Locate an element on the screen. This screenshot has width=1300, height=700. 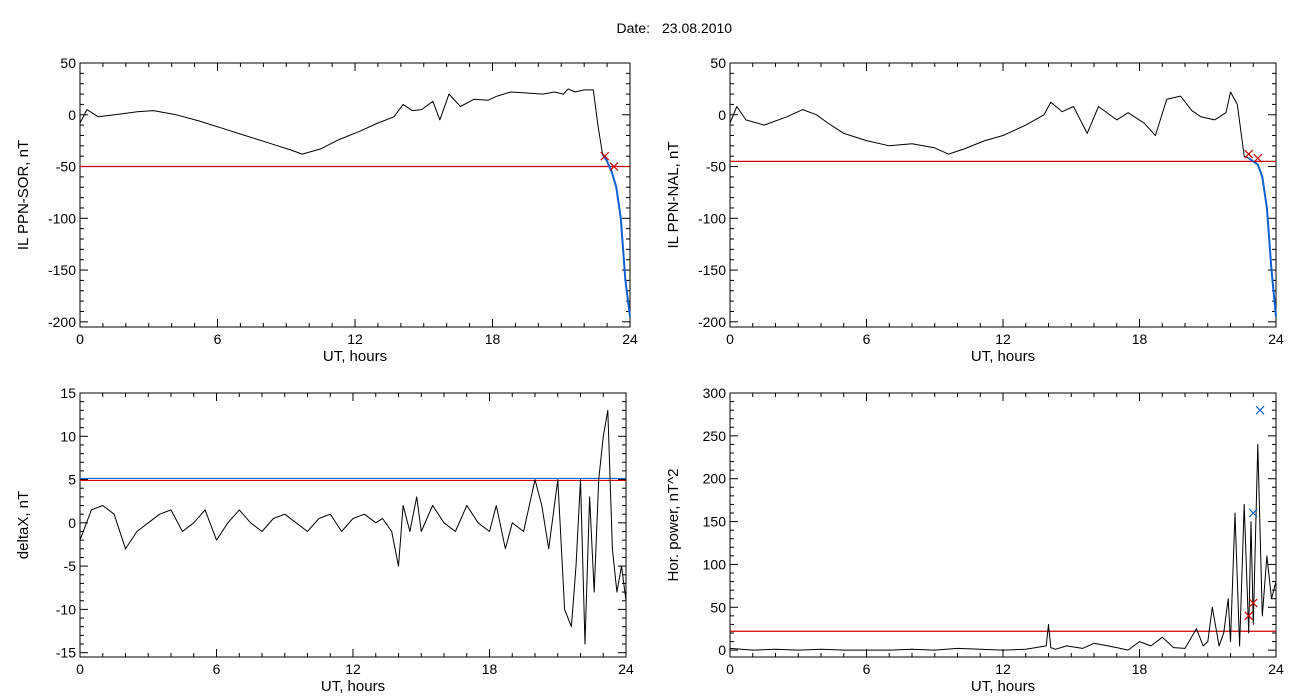
y-tick-label: 15 is located at coordinates (68, 393).